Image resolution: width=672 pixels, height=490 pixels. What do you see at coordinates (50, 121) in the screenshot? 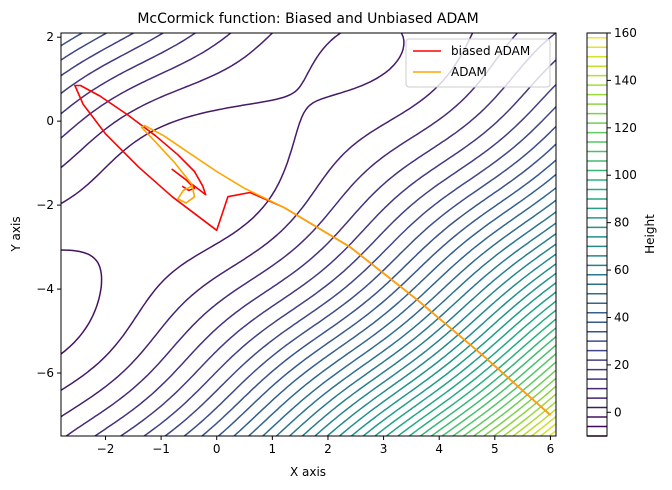
I see `y-tick-label: 0` at bounding box center [50, 121].